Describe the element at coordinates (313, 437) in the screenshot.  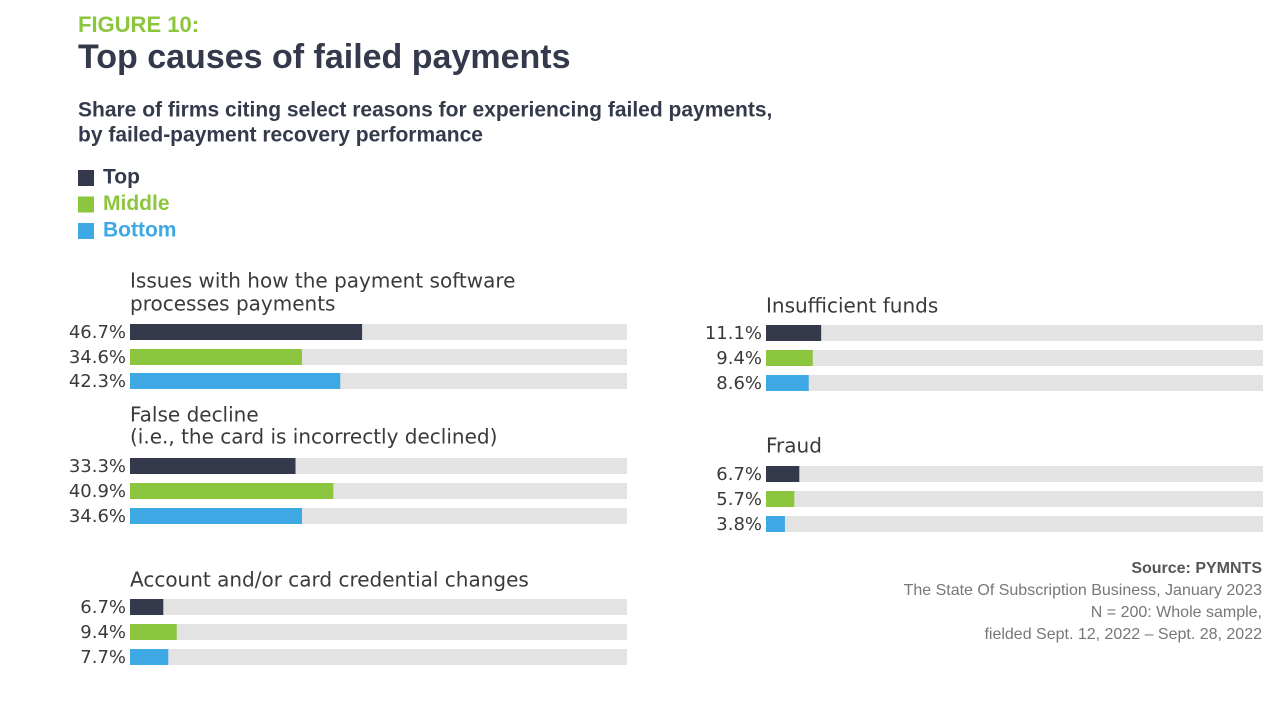
I see `category-label: (i.e., the card is incorrectly declined)` at that location.